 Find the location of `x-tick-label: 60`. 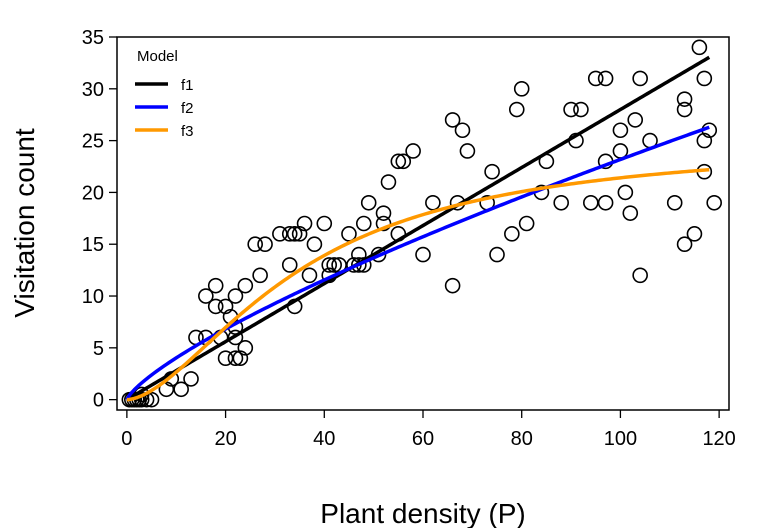

x-tick-label: 60 is located at coordinates (423, 439).